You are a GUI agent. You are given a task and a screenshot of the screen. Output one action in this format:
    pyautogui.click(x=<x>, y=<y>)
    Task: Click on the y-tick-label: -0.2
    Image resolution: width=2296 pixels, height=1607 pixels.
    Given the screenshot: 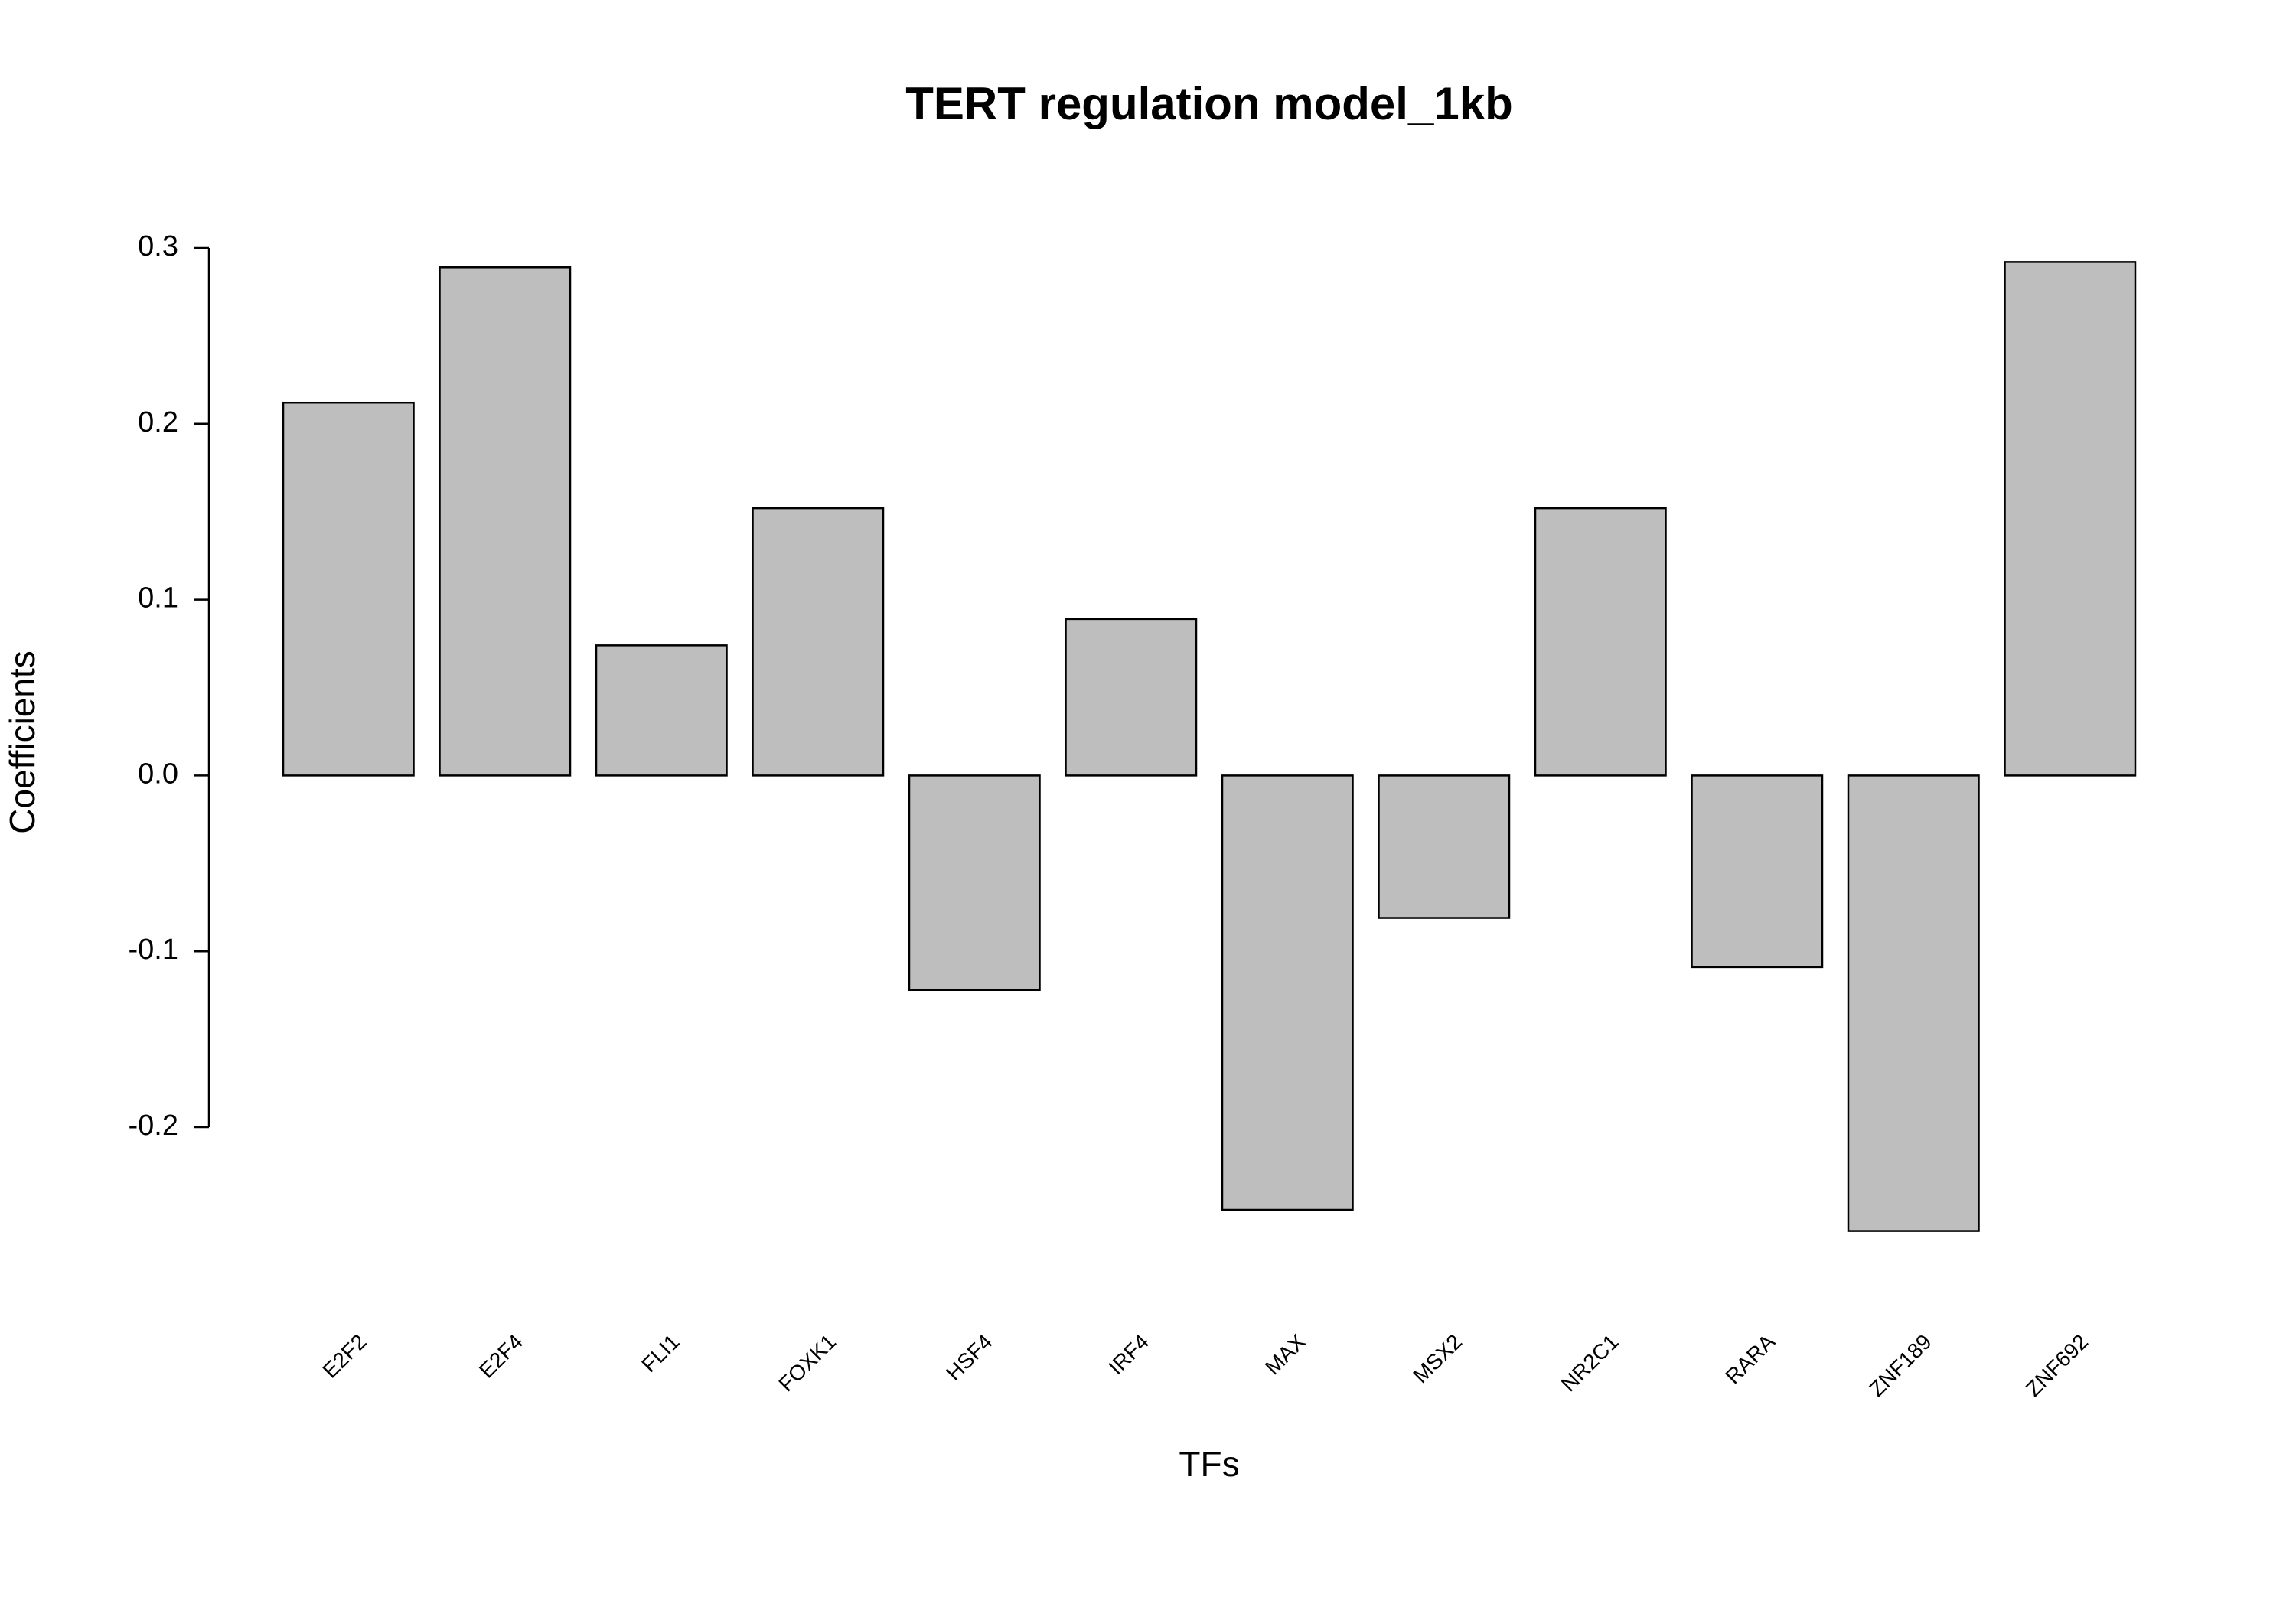 What is the action you would take?
    pyautogui.click(x=153, y=1126)
    